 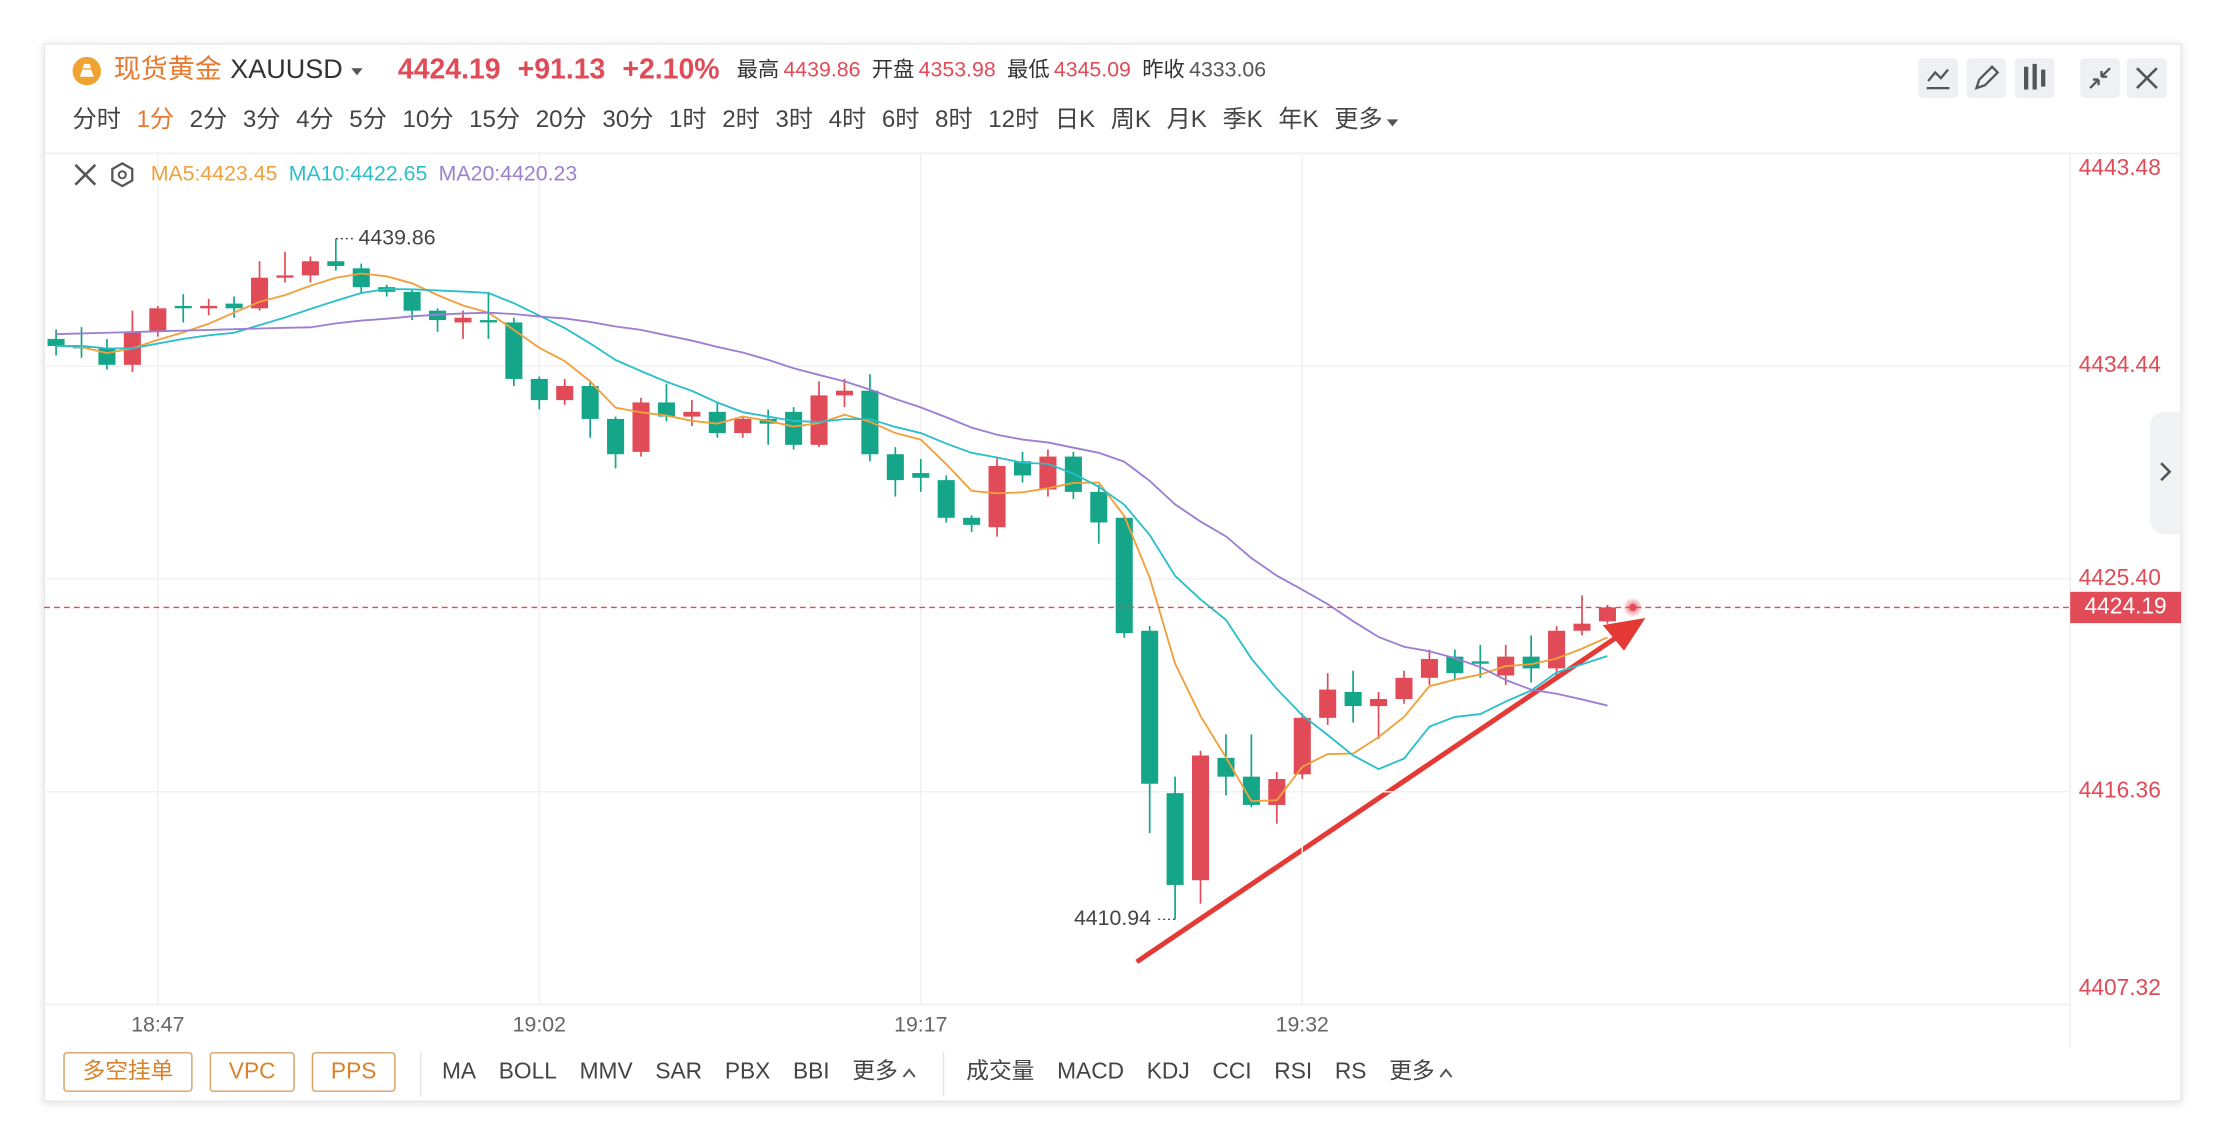 I want to click on period-tab: 4时, so click(x=848, y=119).